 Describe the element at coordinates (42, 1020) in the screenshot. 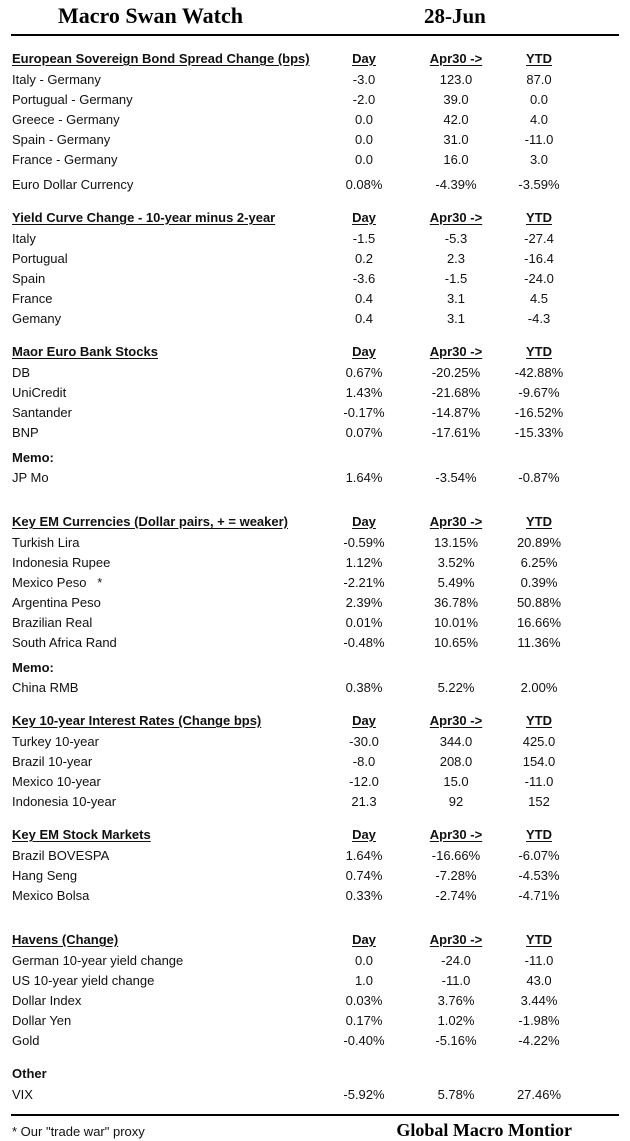

I see `row-label: Dollar Yen` at that location.